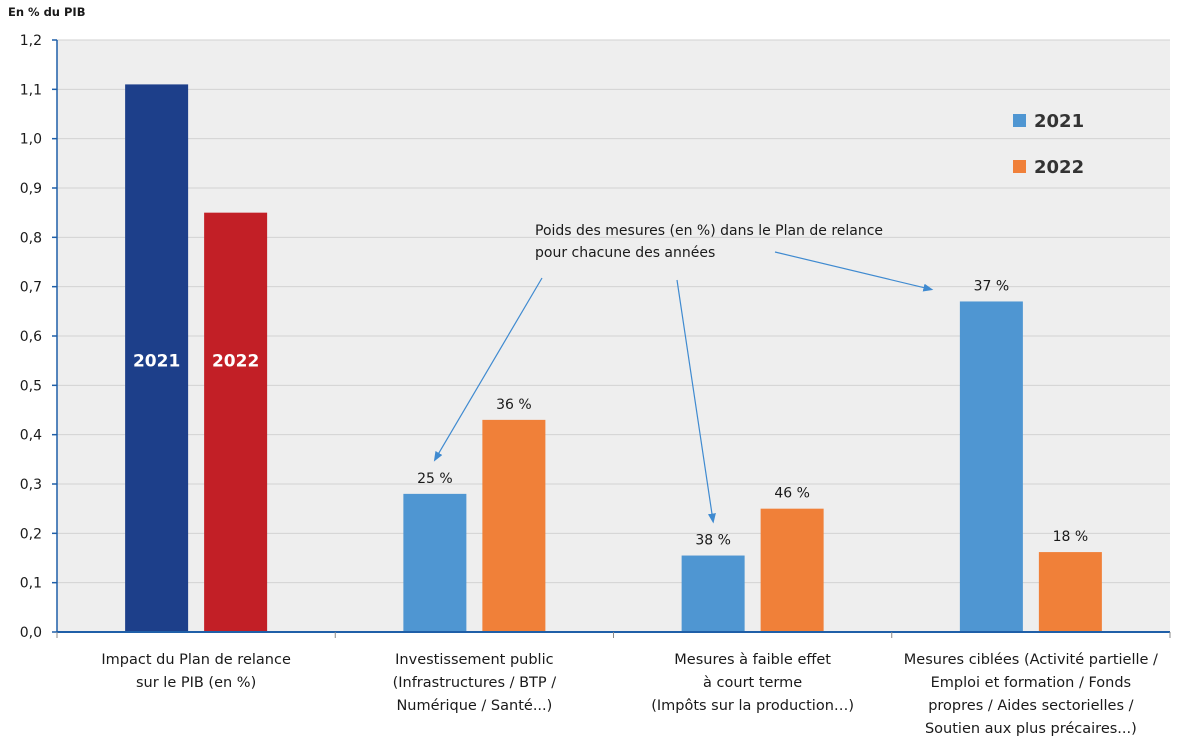 This screenshot has width=1190, height=744. I want to click on bar-inside-label: 2021, so click(156, 362).